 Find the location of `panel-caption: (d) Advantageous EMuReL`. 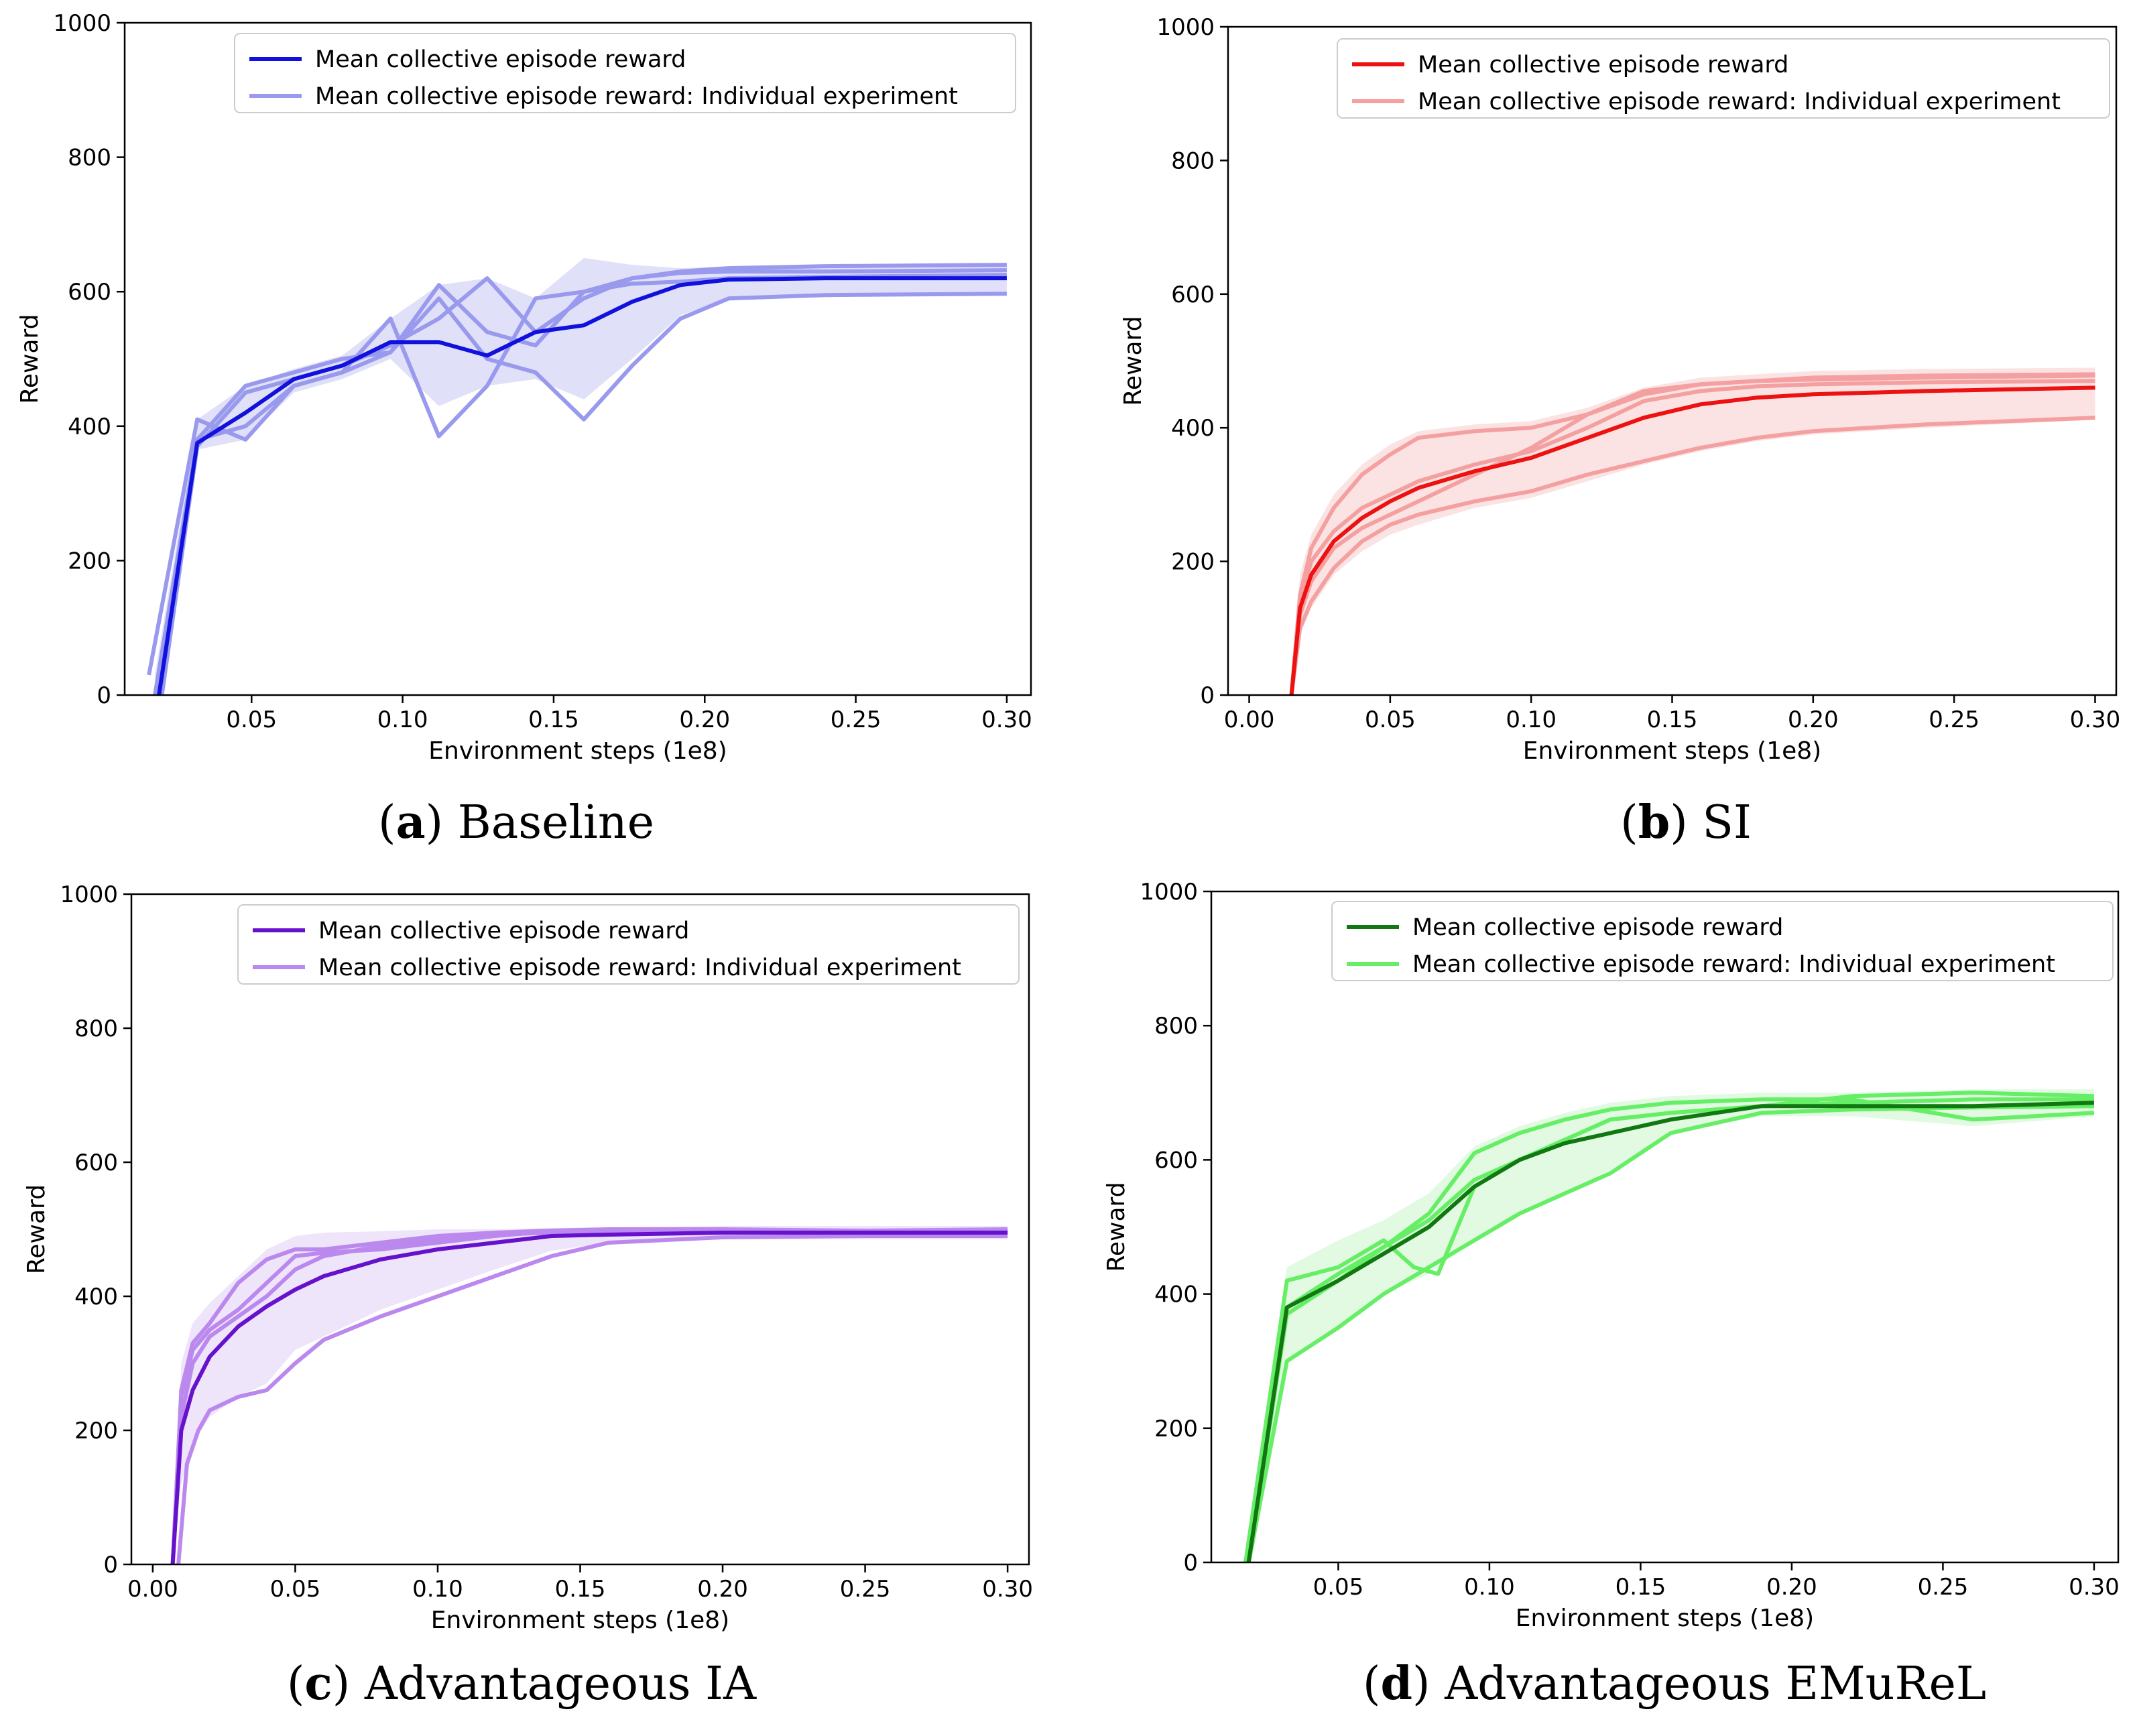

panel-caption: (d) Advantageous EMuReL is located at coordinates (1674, 1684).